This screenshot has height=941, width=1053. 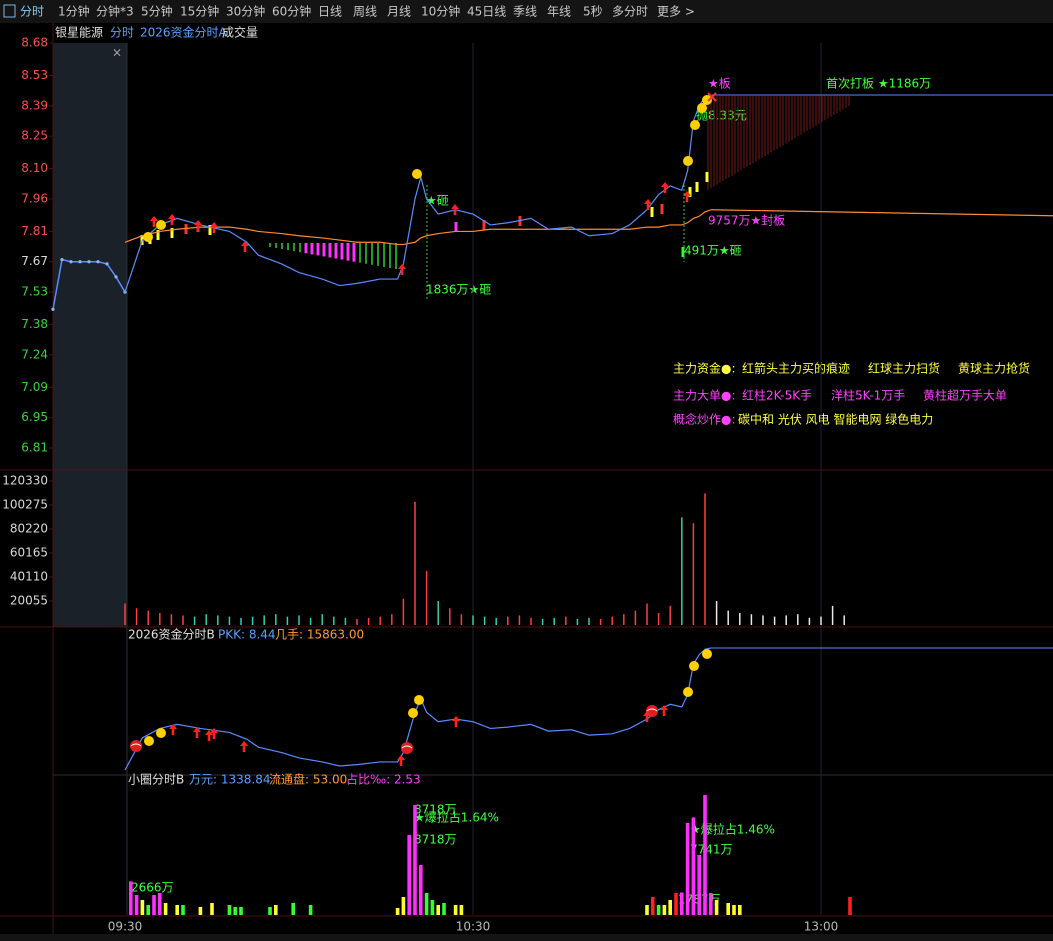 I want to click on y-tick-label: 8.68, so click(x=34, y=43).